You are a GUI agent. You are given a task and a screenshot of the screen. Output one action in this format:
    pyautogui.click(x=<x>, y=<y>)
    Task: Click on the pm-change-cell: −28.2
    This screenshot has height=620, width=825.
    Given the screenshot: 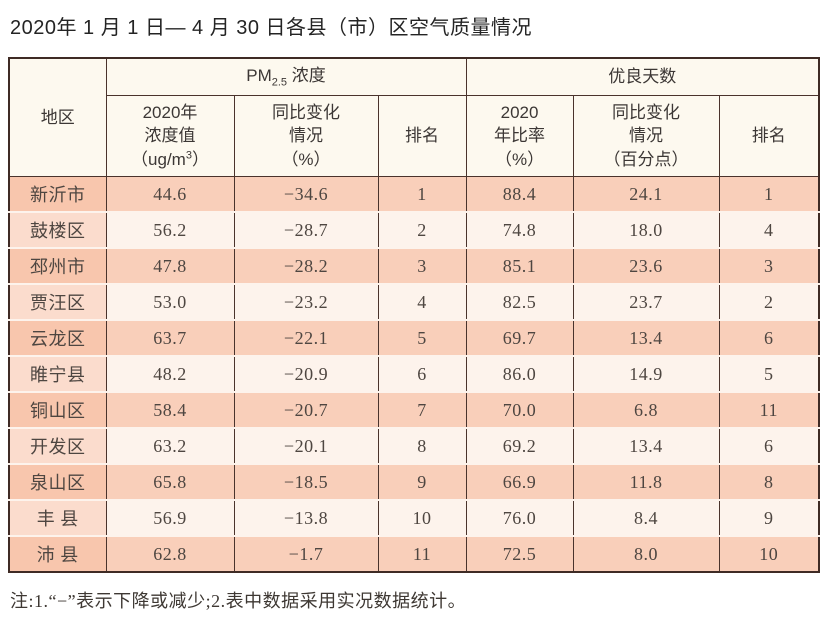 What is the action you would take?
    pyautogui.click(x=306, y=266)
    